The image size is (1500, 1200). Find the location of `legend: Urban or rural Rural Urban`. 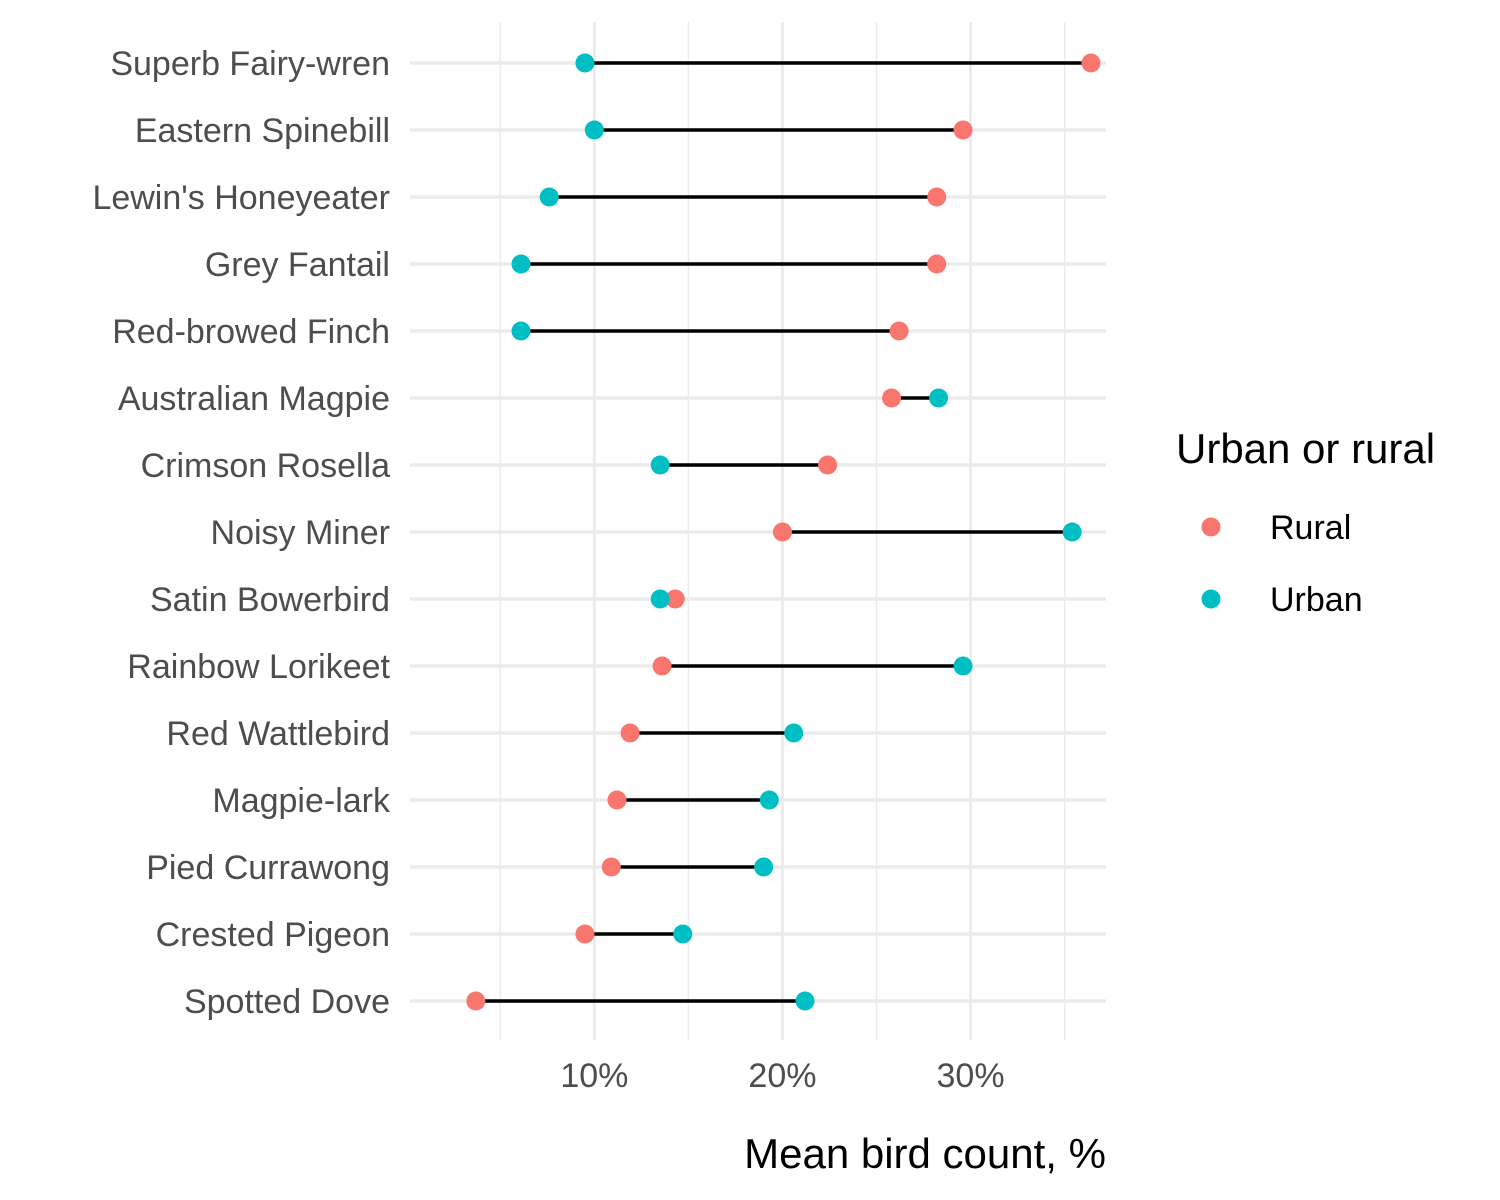

legend: Urban or rural Rural Urban is located at coordinates (1305, 522).